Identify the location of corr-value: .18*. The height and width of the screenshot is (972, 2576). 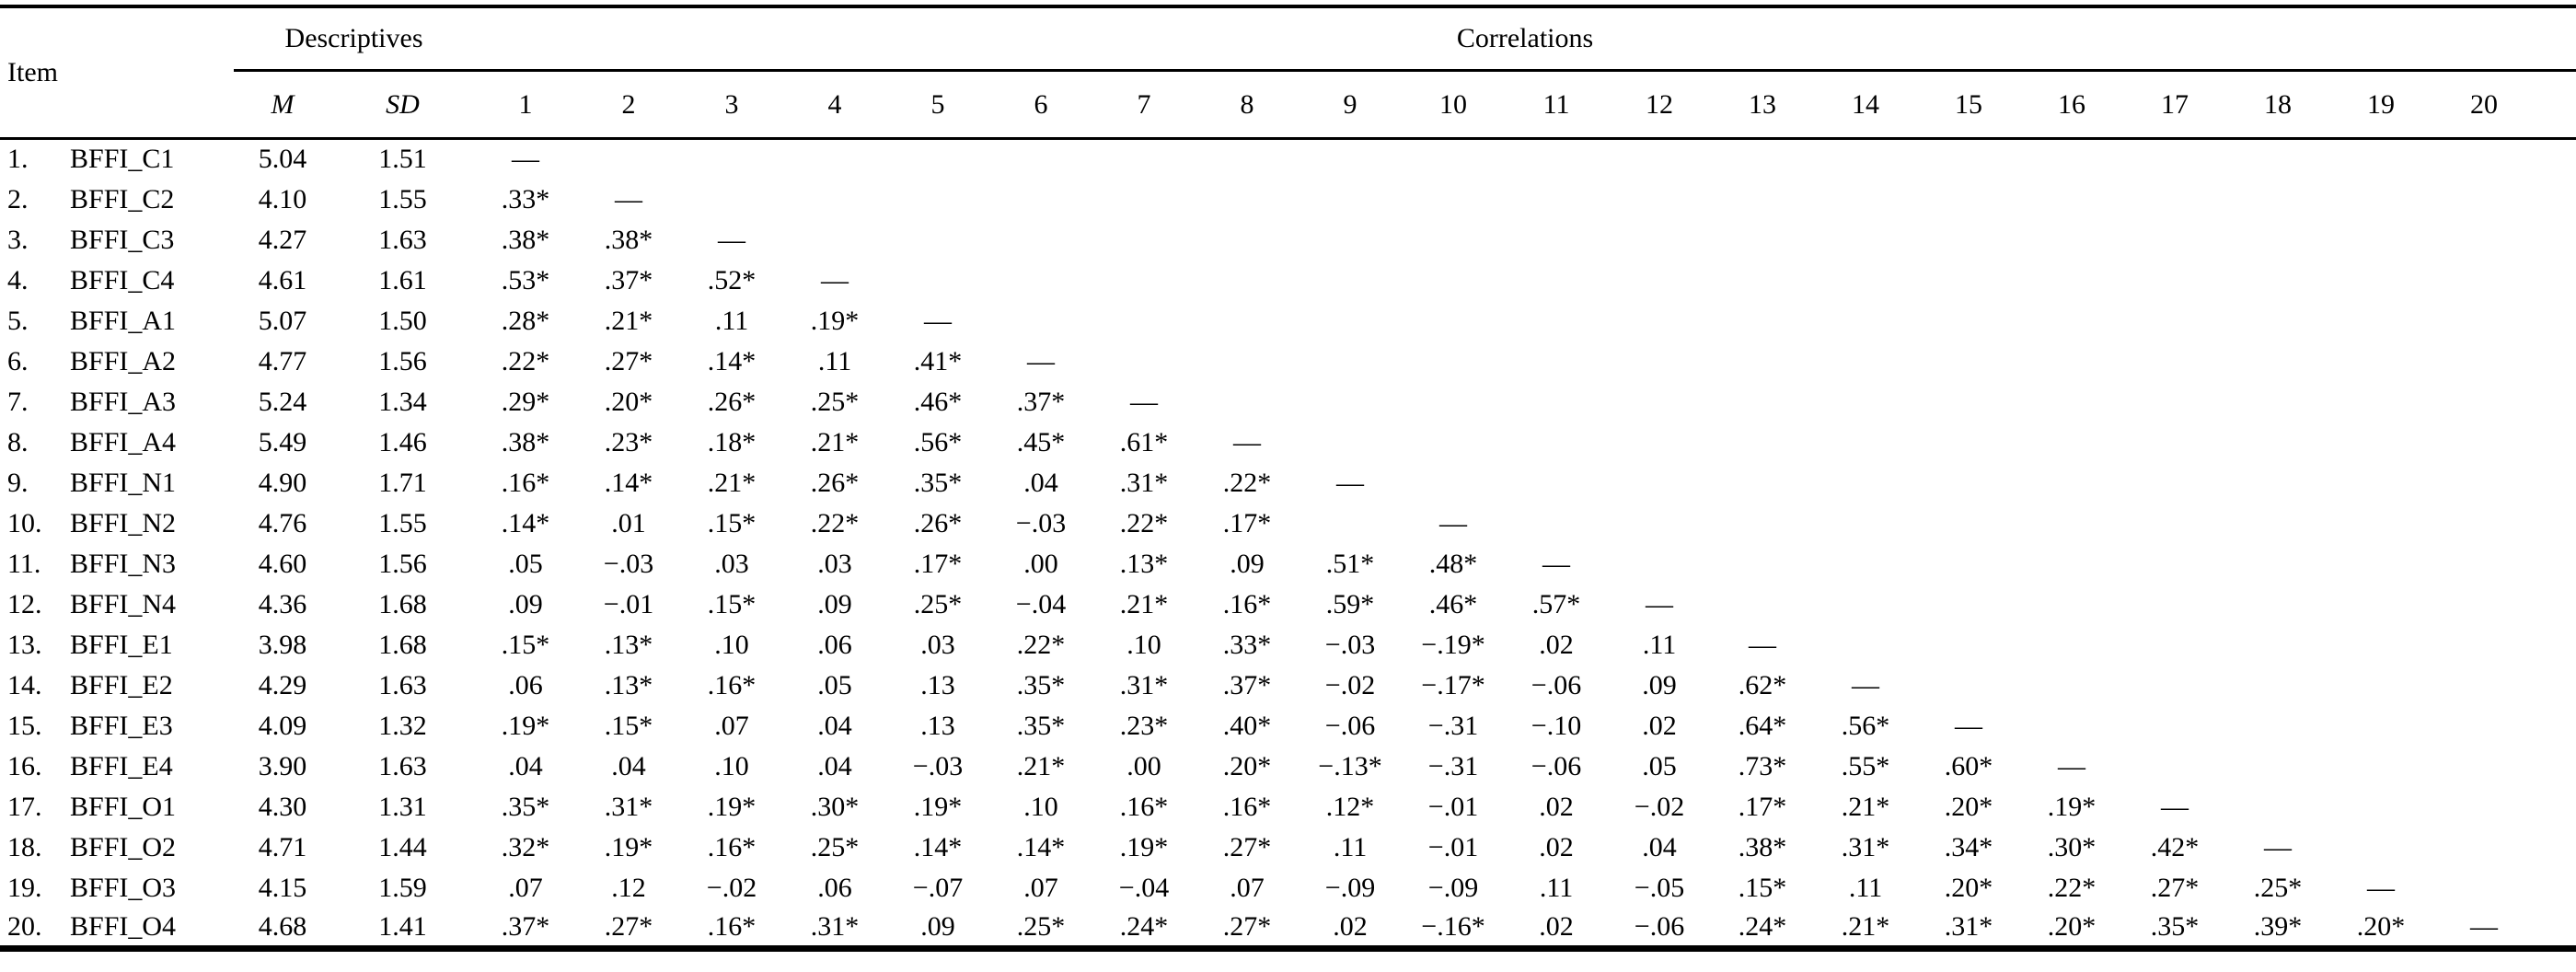
(732, 441).